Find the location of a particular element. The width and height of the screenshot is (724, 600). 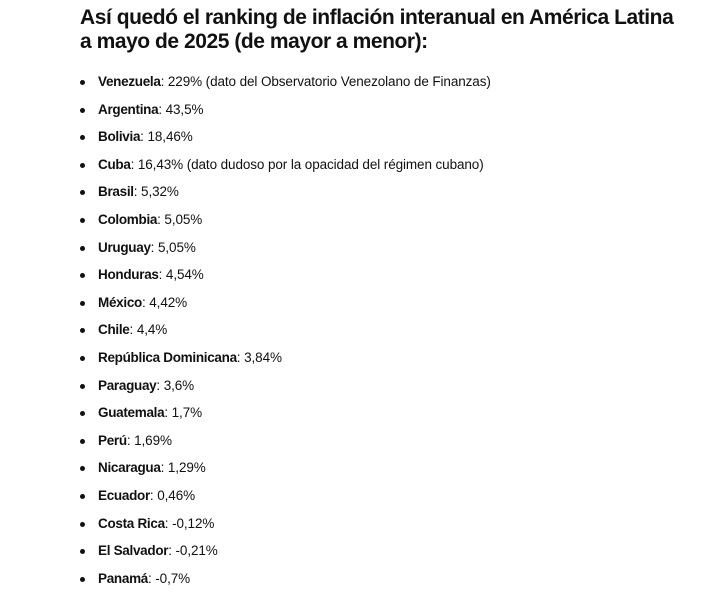

list-item: Bolivia: 18,46% is located at coordinates (382, 142).